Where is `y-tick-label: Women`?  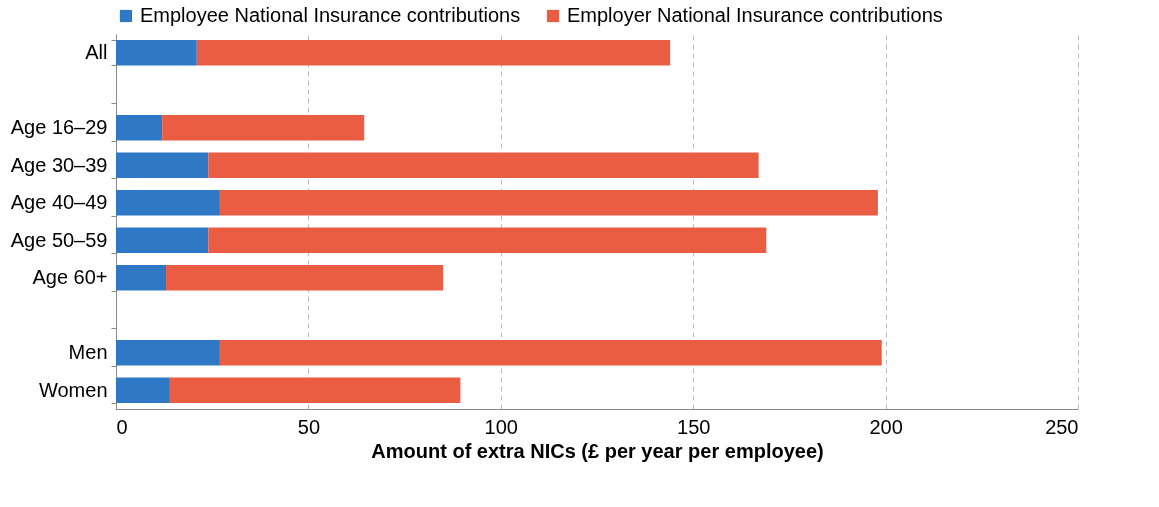
y-tick-label: Women is located at coordinates (73, 389).